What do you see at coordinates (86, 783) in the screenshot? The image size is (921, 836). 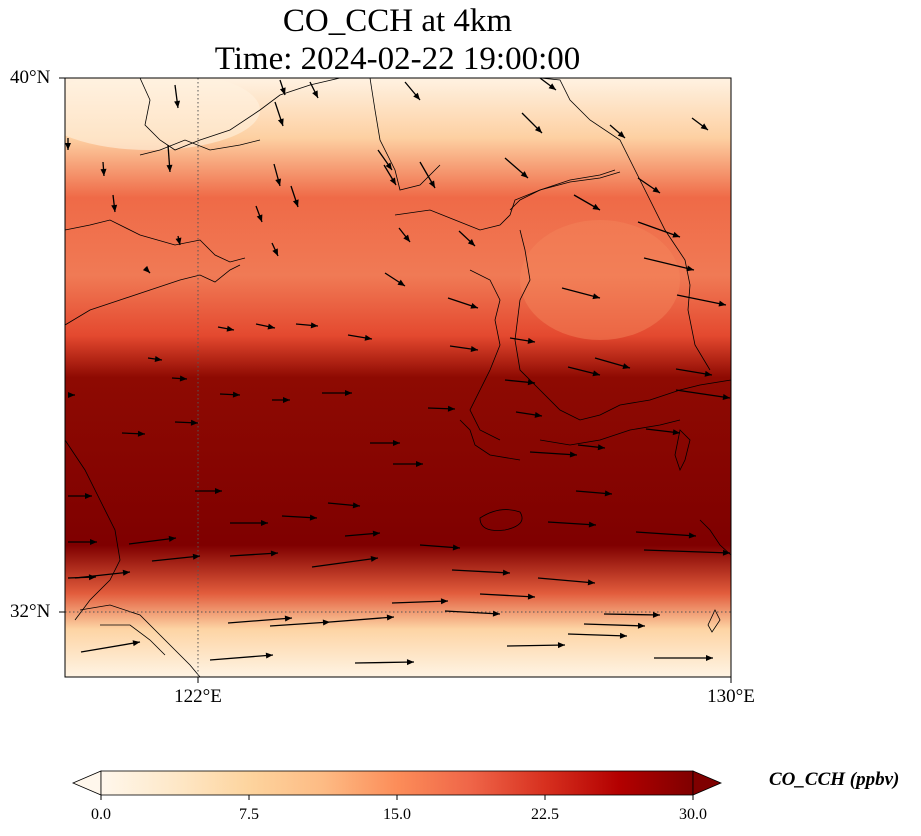 I see `colorbar-extend-min` at bounding box center [86, 783].